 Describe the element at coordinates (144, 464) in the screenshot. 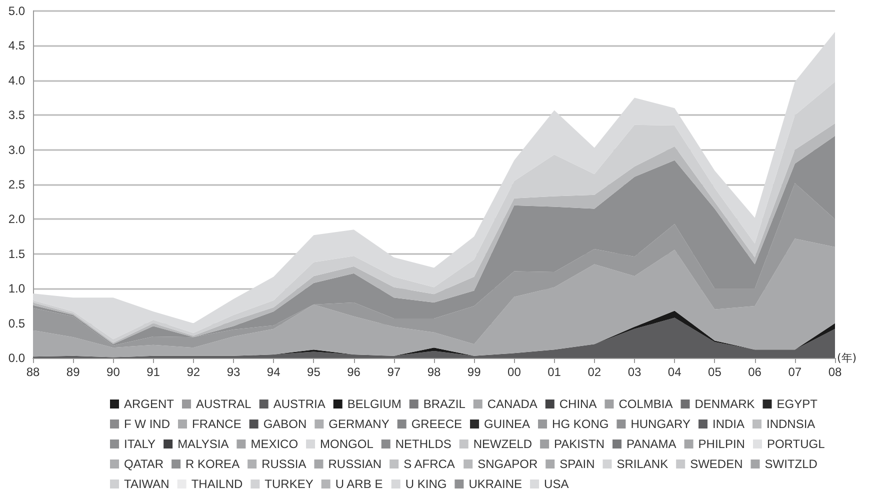

I see `legend-label: QATAR` at that location.